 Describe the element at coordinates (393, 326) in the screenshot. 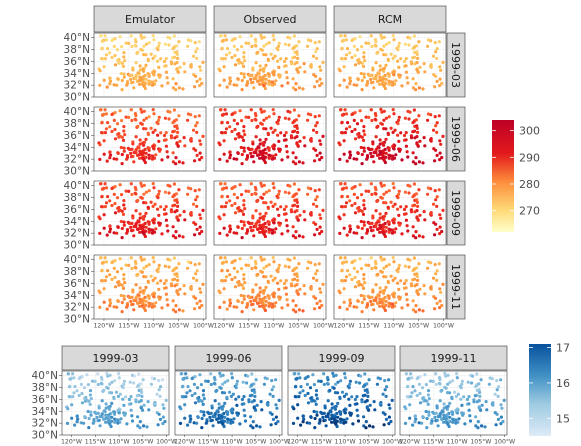

I see `top-x-tick-label: 110°W` at that location.